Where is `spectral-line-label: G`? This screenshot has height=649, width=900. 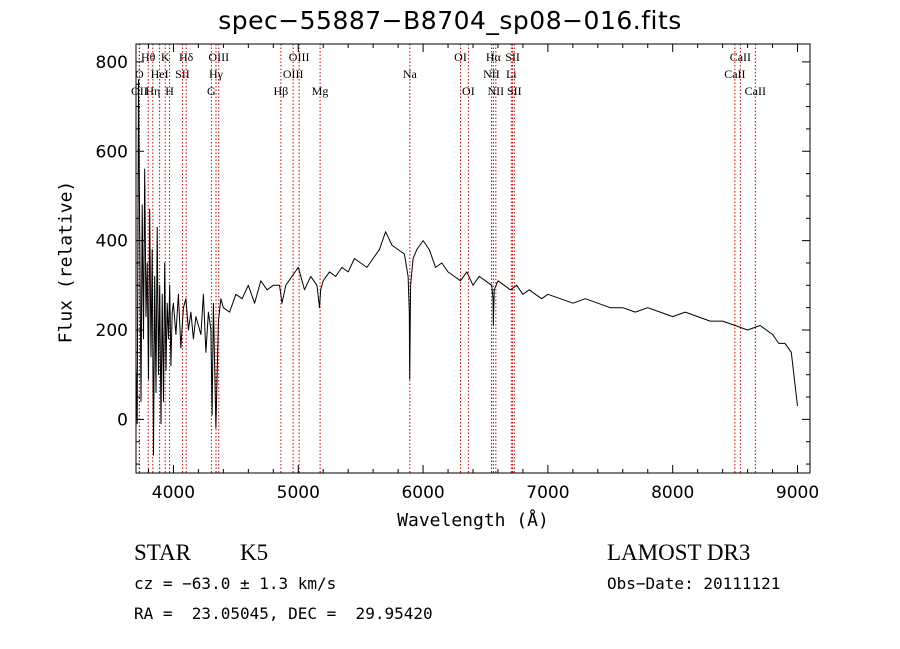 spectral-line-label: G is located at coordinates (211, 91).